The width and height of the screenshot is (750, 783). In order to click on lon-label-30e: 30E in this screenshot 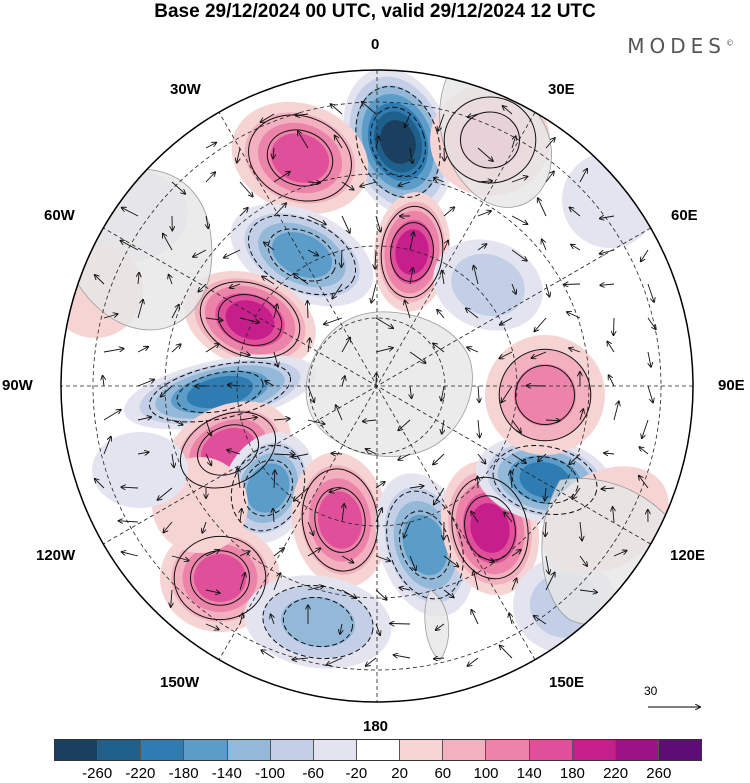, I will do `click(561, 89)`.